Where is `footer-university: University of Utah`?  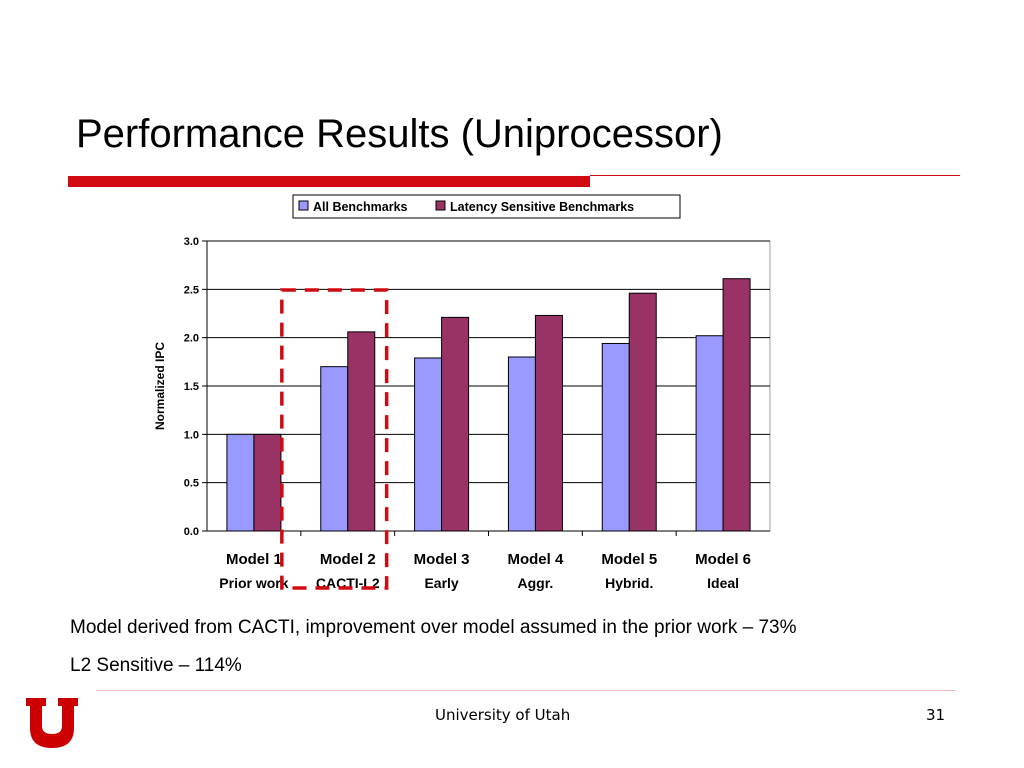
footer-university: University of Utah is located at coordinates (503, 715).